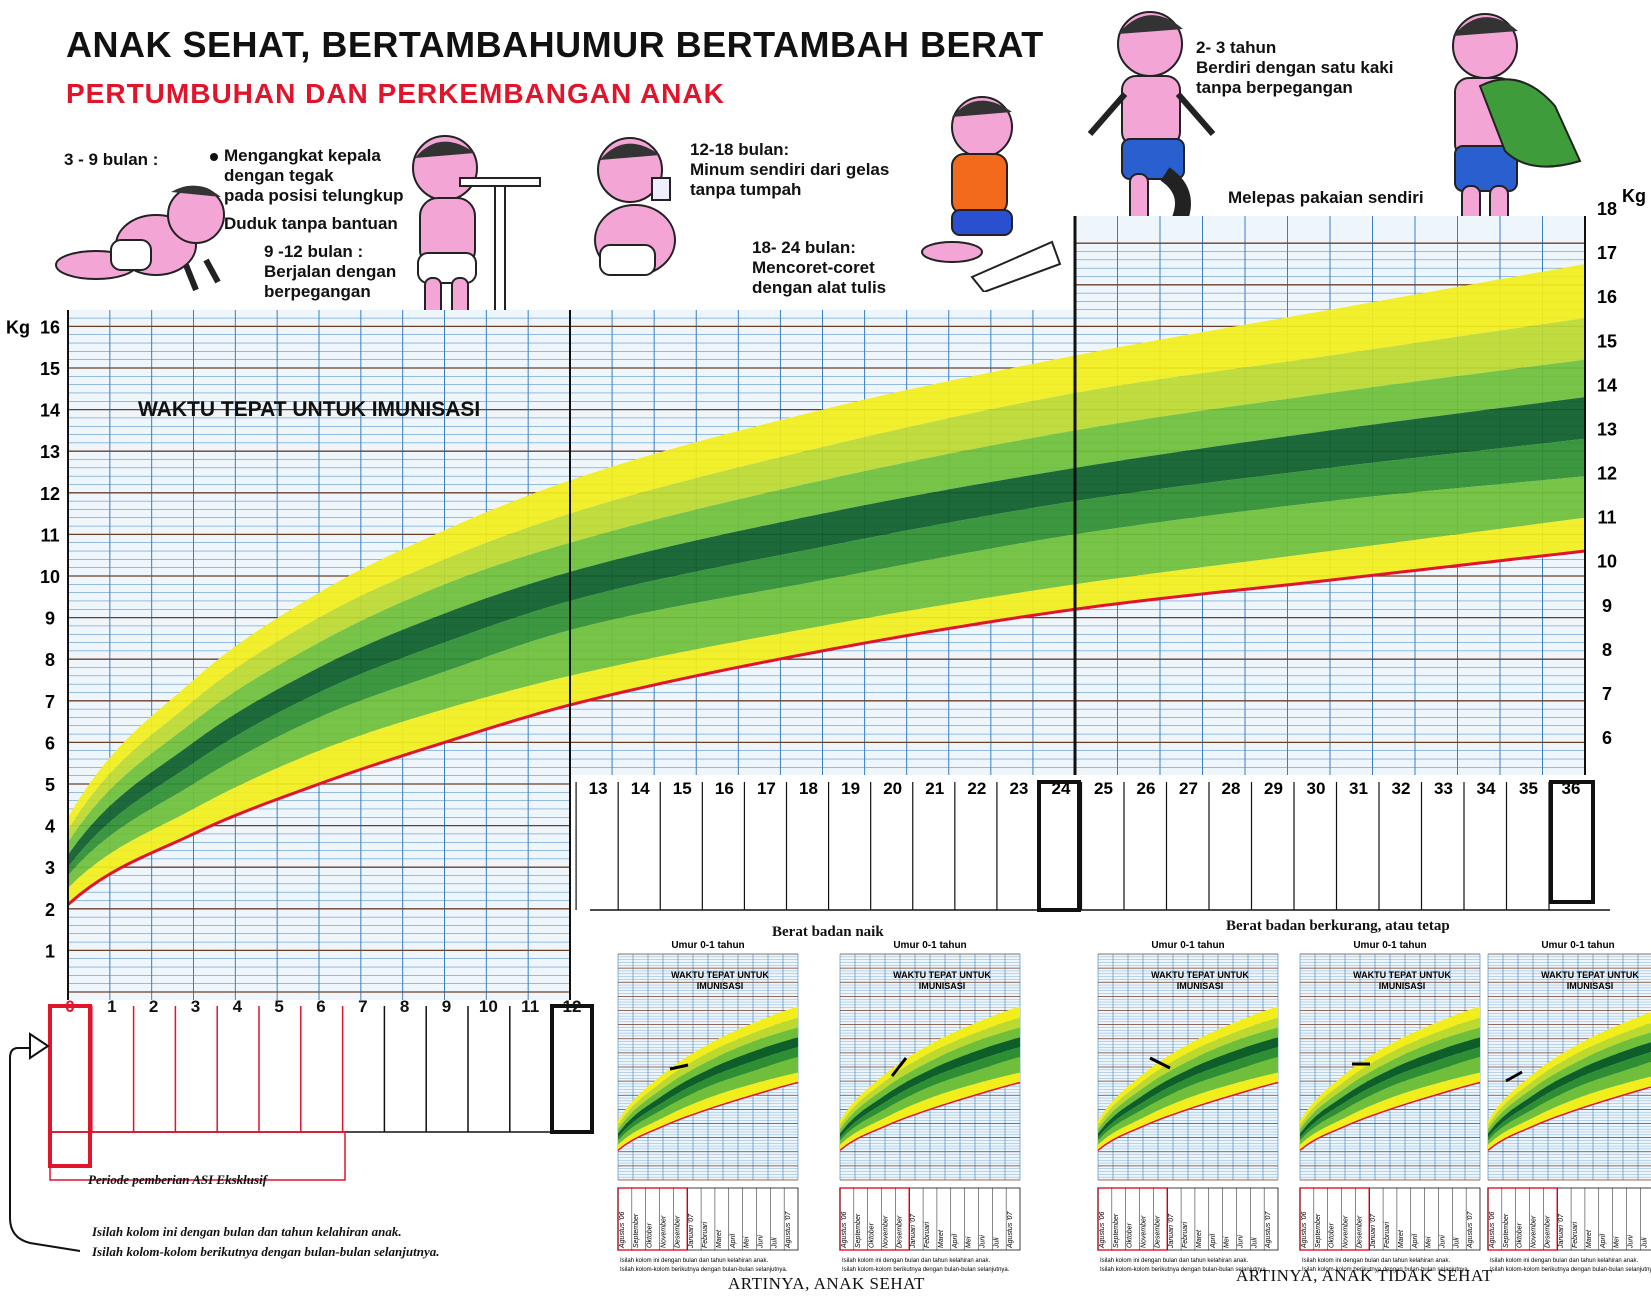 The image size is (1651, 1297). Describe the element at coordinates (1607, 474) in the screenshot. I see `y-tick-right-label: 12` at that location.